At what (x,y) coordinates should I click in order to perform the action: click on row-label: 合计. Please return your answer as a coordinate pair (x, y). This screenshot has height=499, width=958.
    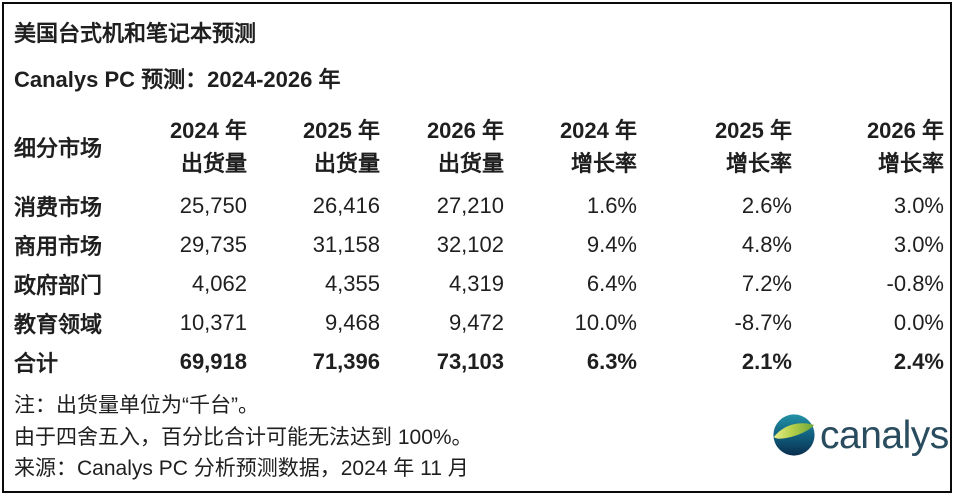
    Looking at the image, I should click on (36, 363).